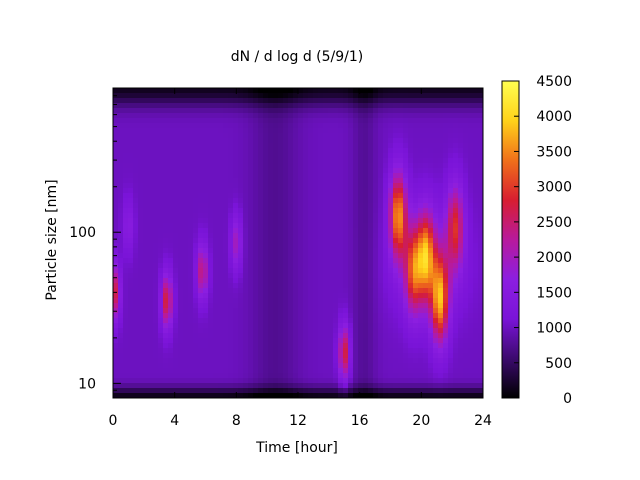 Image resolution: width=640 pixels, height=480 pixels. What do you see at coordinates (554, 223) in the screenshot?
I see `colorbar-tick-label: 2500` at bounding box center [554, 223].